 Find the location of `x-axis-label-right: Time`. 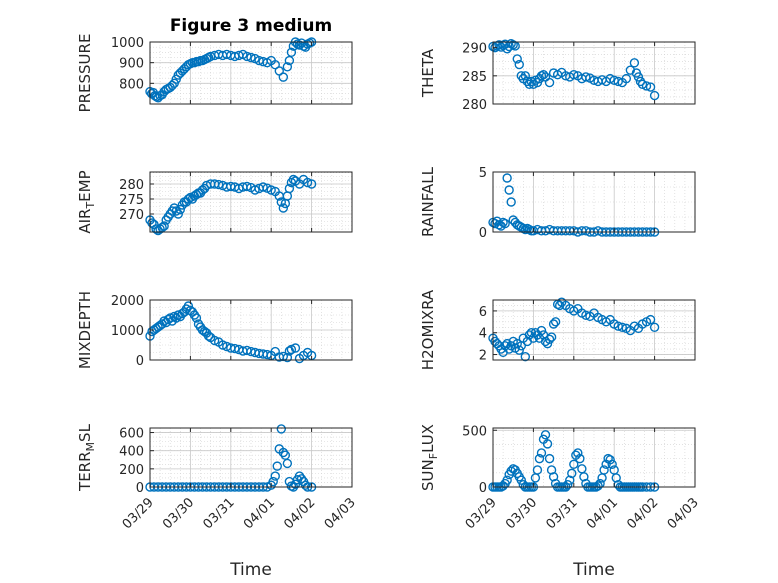

x-axis-label-right: Time is located at coordinates (593, 570).